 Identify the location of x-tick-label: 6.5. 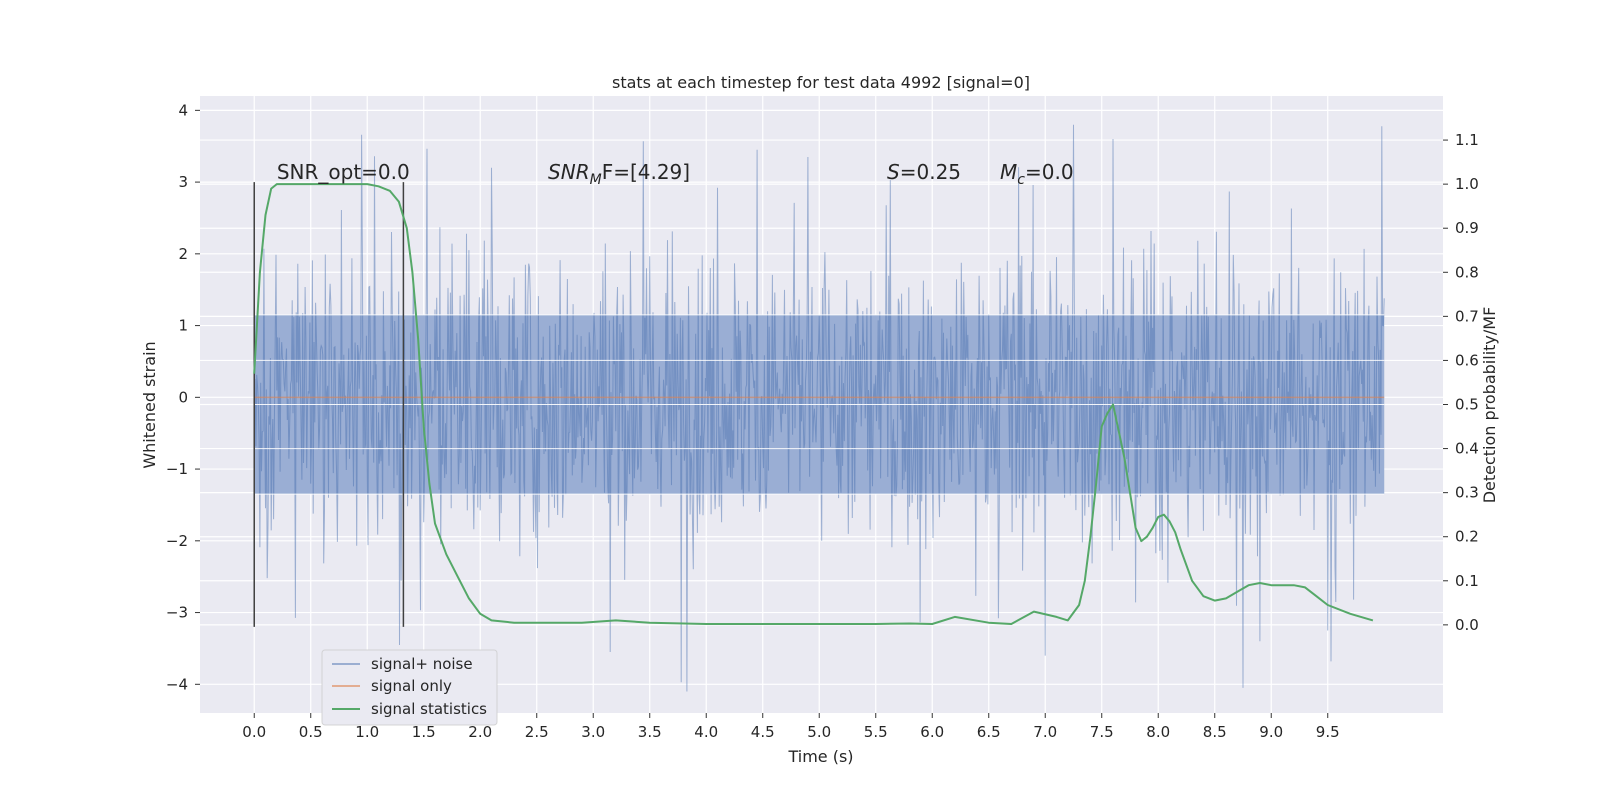
(989, 732).